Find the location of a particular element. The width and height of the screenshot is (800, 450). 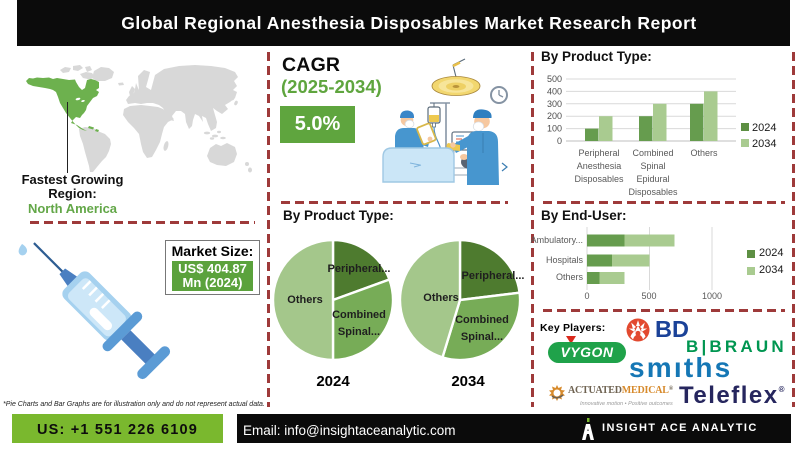

svg-text: 200 is located at coordinates (554, 116).